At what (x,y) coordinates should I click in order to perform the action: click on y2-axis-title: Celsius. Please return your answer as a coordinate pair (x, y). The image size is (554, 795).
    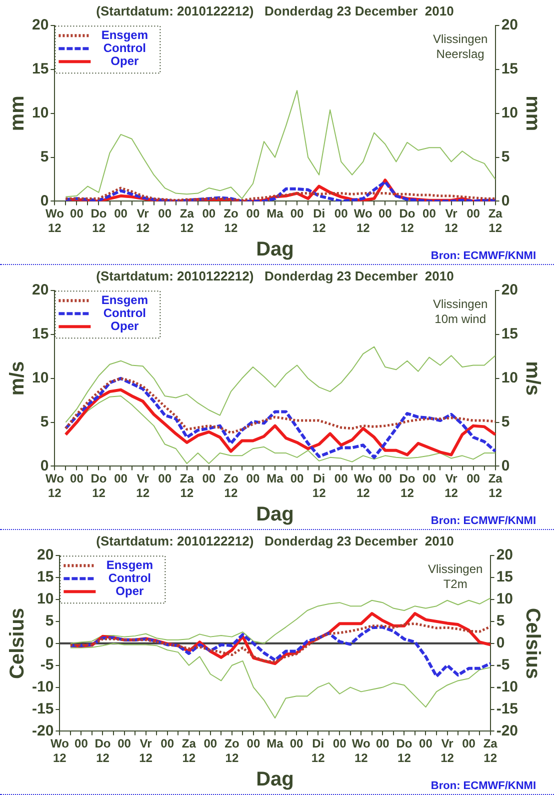
    Looking at the image, I should click on (532, 643).